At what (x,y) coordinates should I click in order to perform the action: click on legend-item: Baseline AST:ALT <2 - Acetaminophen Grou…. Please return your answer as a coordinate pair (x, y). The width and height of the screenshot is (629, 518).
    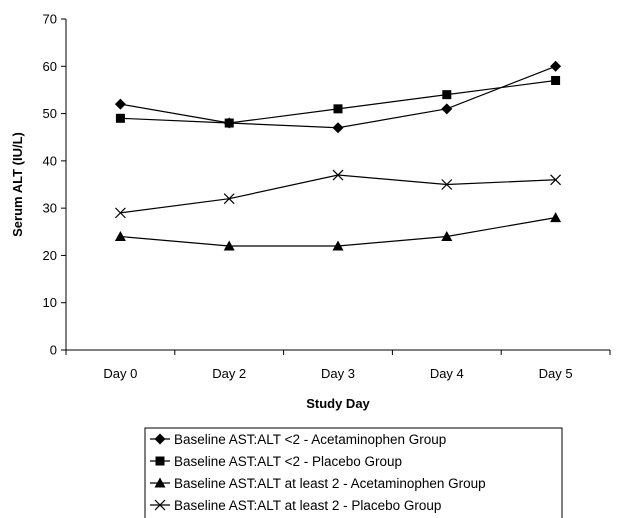
    Looking at the image, I should click on (298, 439).